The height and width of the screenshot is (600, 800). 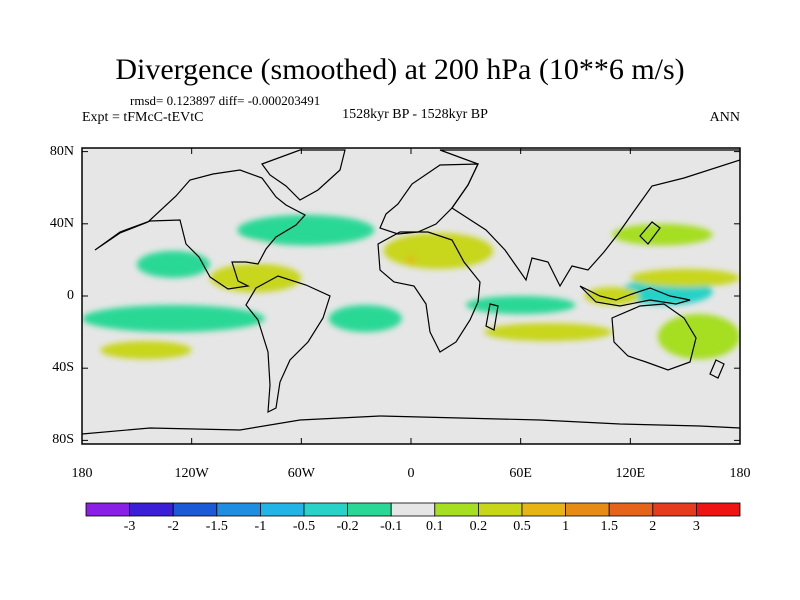 I want to click on colorbar-label: -2, so click(x=173, y=526).